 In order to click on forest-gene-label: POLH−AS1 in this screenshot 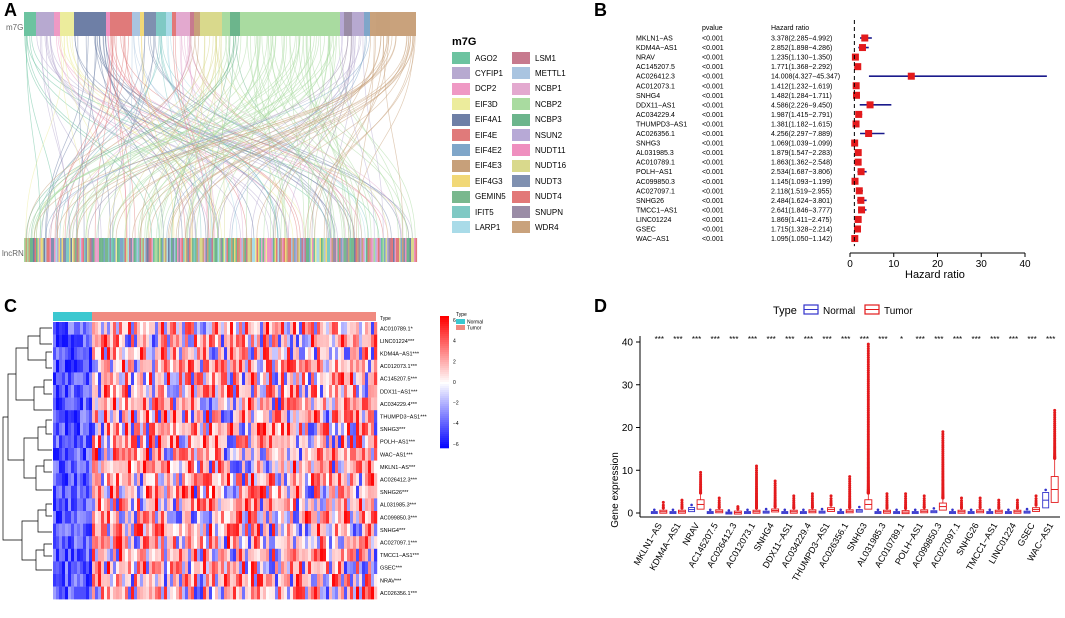, I will do `click(654, 172)`.